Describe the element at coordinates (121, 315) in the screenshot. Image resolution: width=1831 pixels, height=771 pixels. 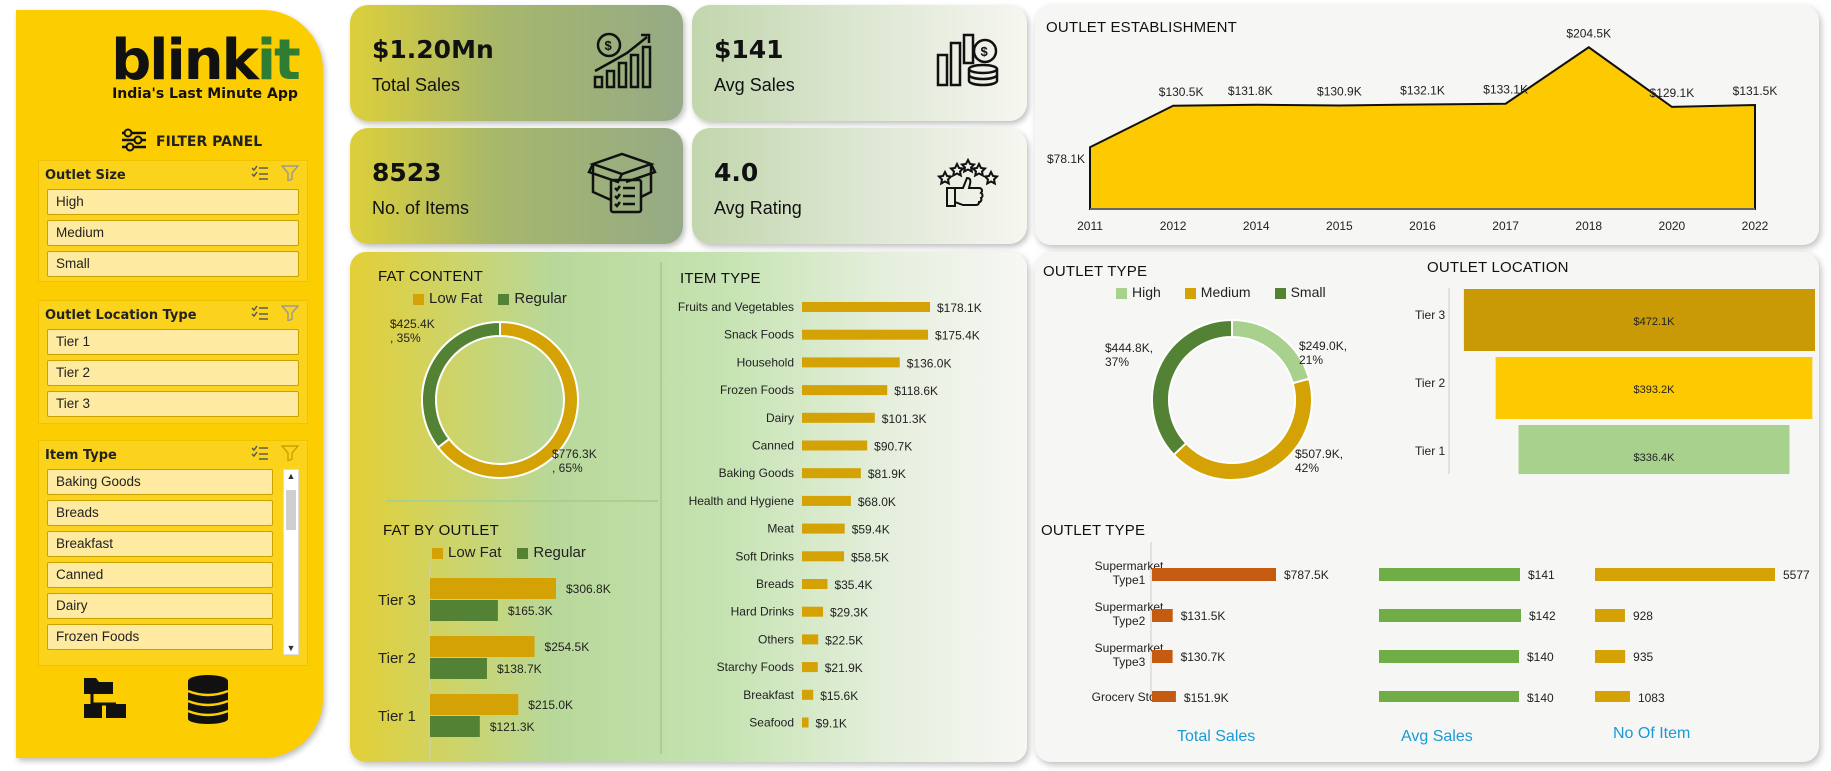
I see `slicer-title: Outlet Location Type` at that location.